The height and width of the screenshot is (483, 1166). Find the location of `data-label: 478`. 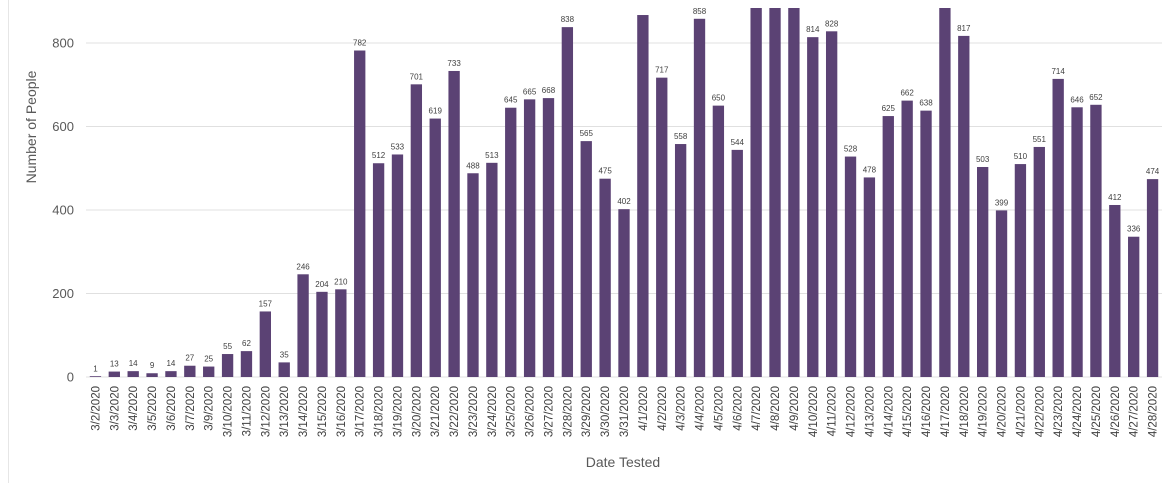

data-label: 478 is located at coordinates (870, 169).